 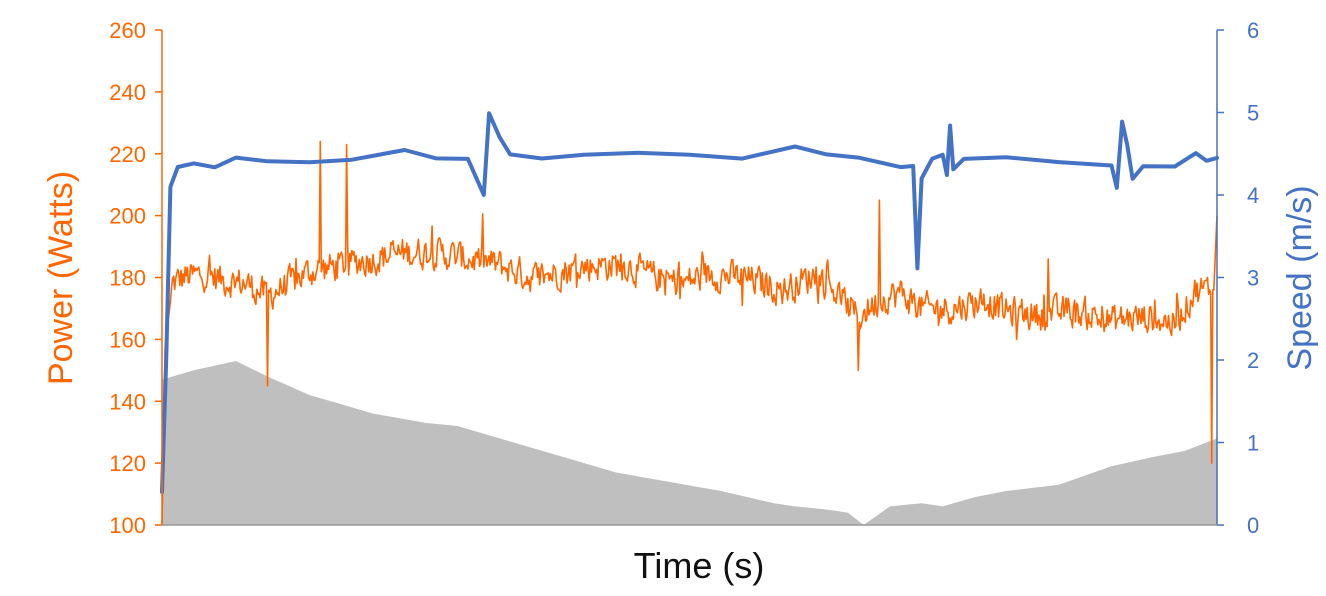 I want to click on right-tick-label: 4, so click(x=1253, y=195).